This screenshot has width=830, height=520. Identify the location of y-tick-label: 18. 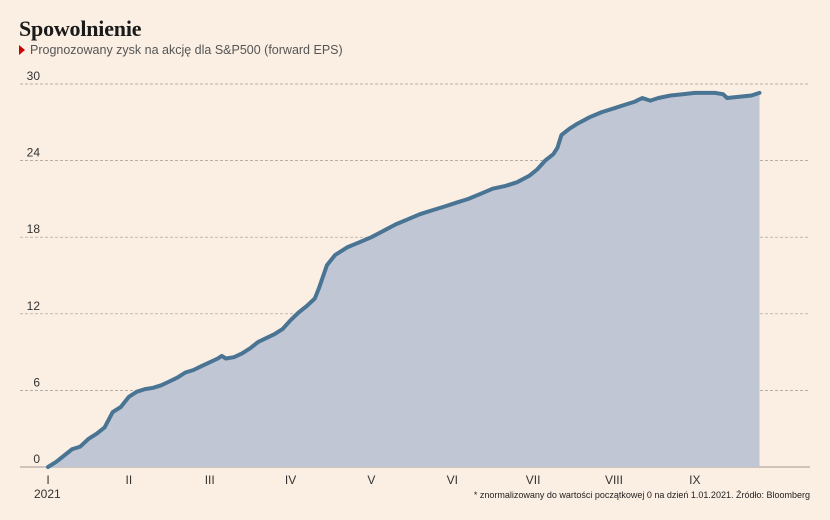
(34, 229).